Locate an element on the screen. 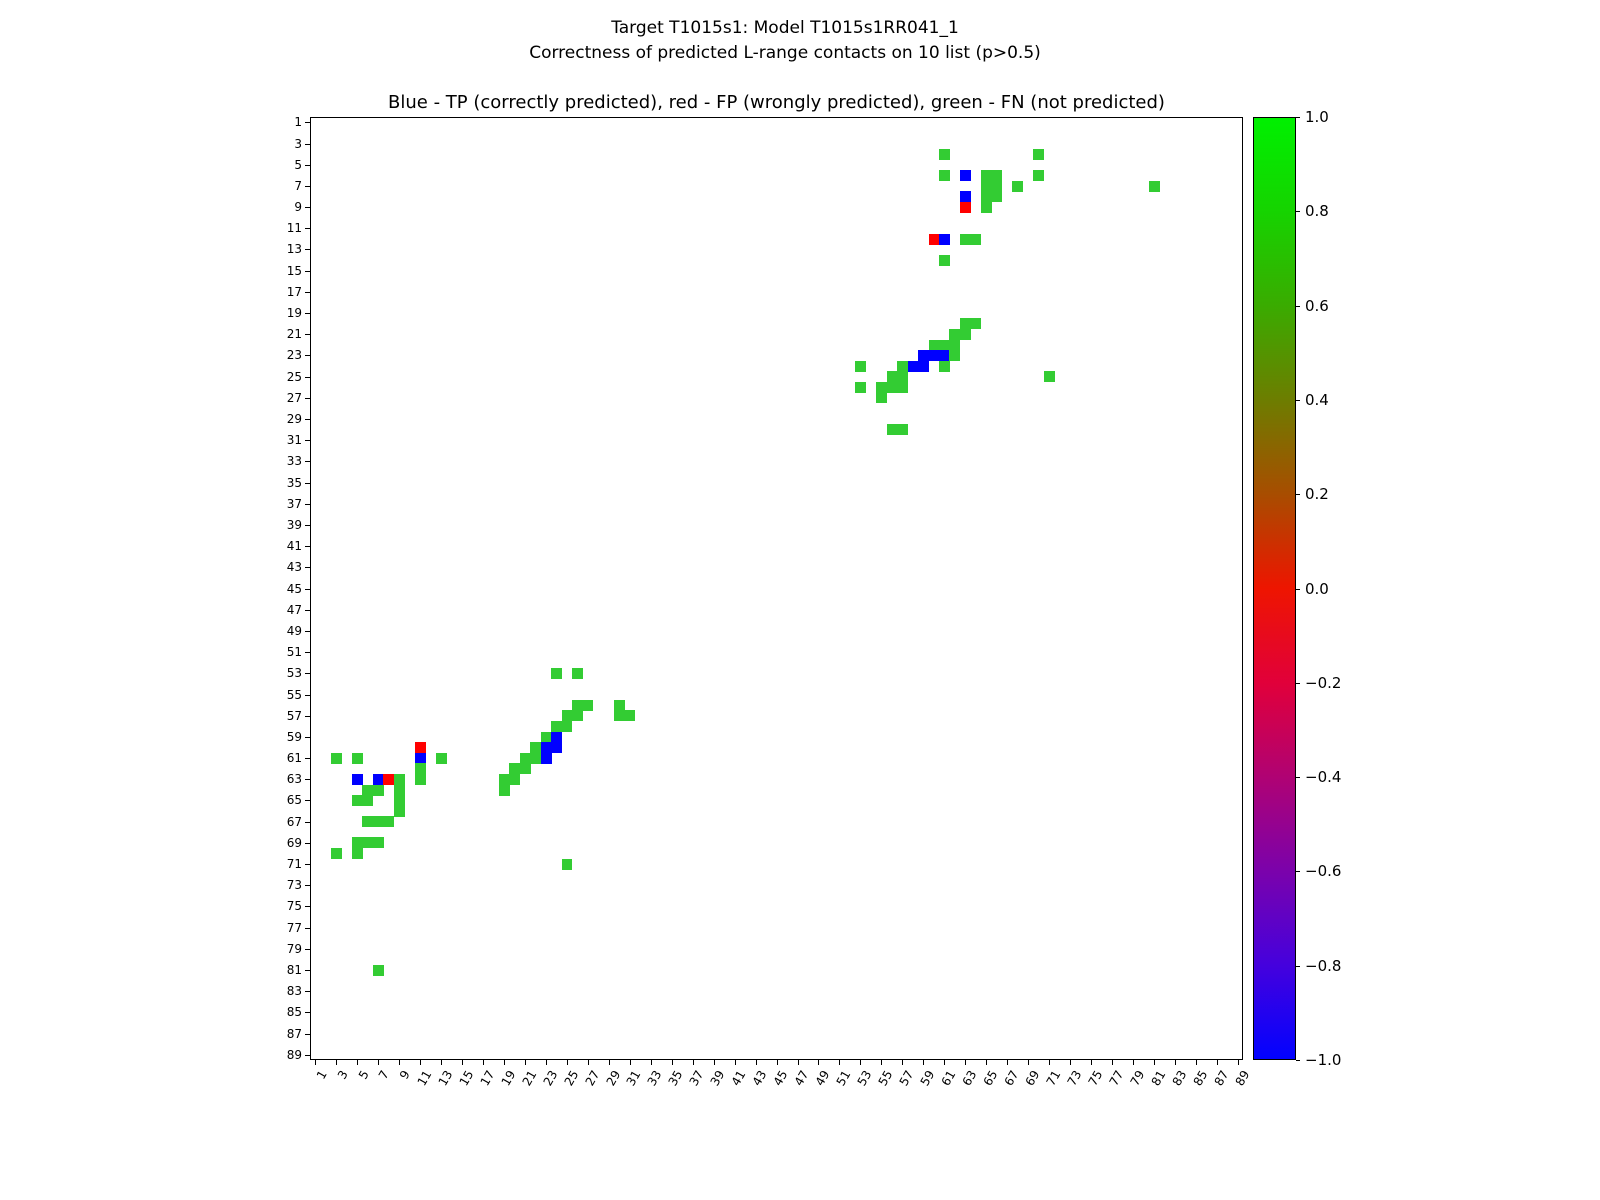 This screenshot has width=1600, height=1200. y-tick-label: 23 is located at coordinates (294, 355).